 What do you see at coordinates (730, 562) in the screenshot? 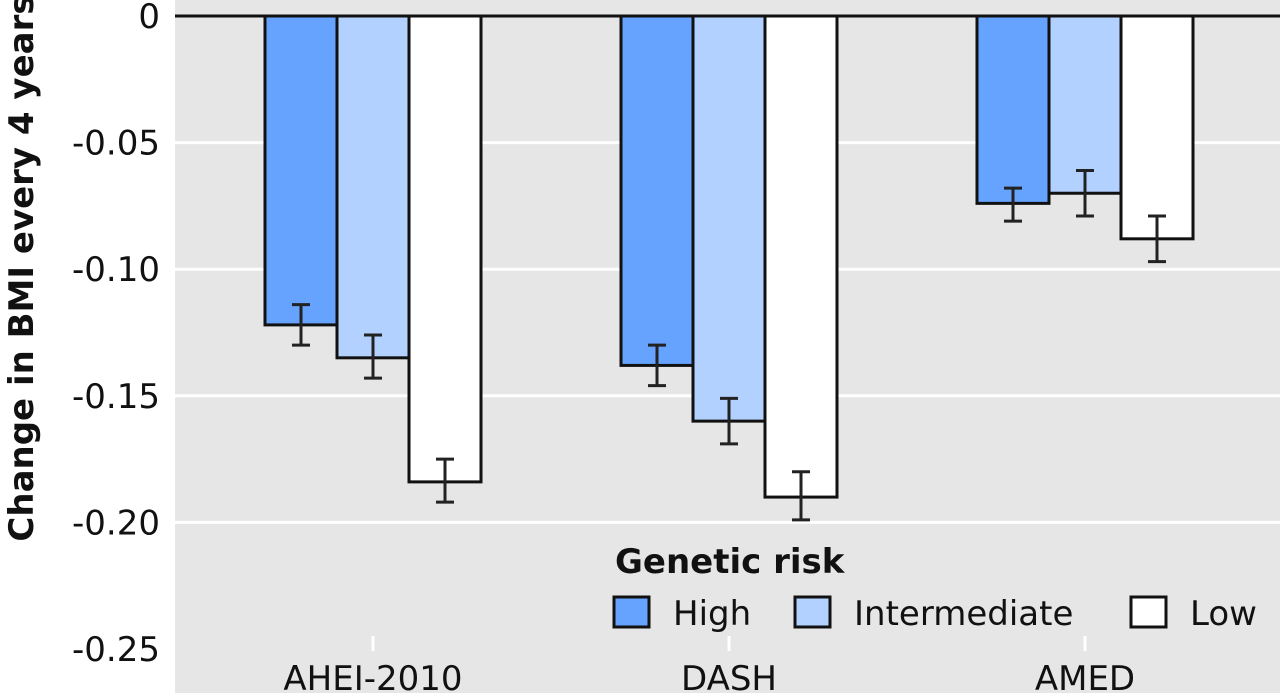
I see `legend-title: Genetic risk` at bounding box center [730, 562].